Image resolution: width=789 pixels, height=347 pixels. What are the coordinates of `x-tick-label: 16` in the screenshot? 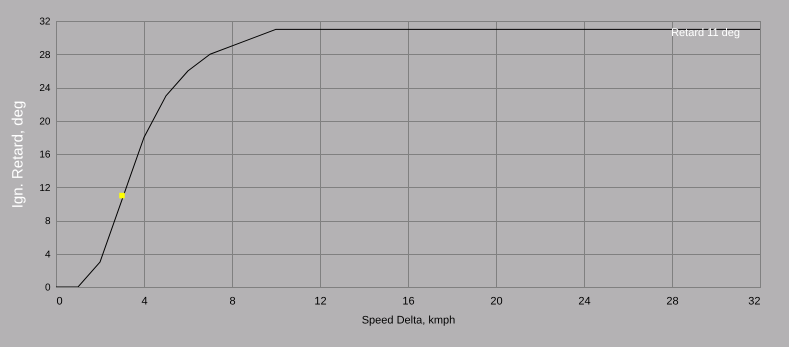 It's located at (408, 302).